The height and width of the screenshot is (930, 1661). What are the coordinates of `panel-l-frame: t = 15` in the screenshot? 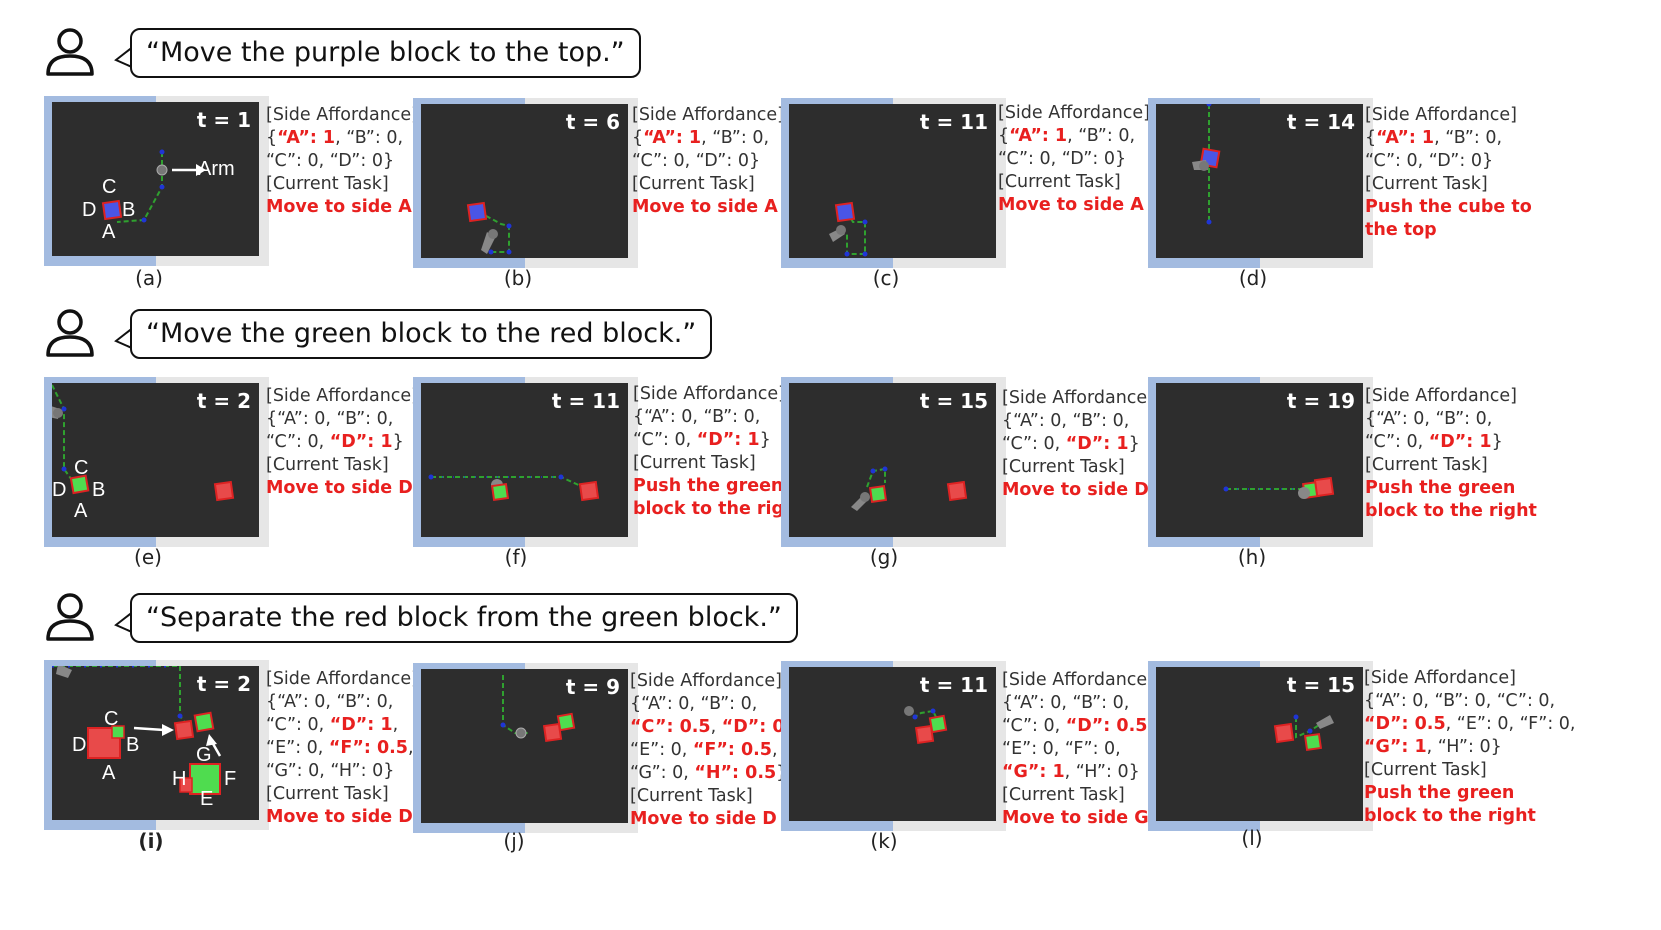 It's located at (1260, 746).